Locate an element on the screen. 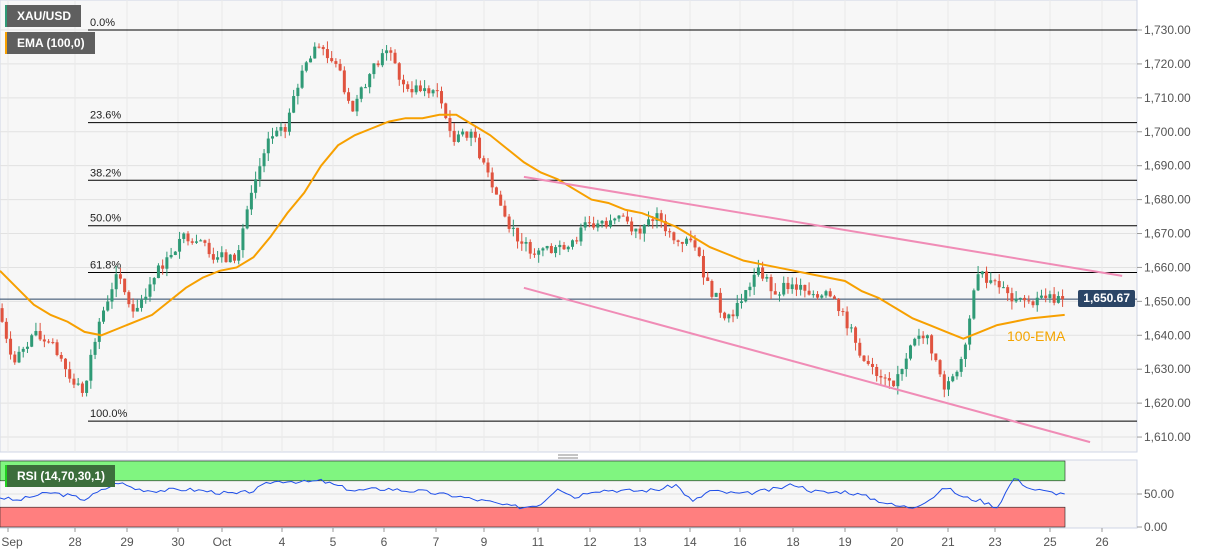 The image size is (1207, 555). x-tick-label: 12 is located at coordinates (590, 542).